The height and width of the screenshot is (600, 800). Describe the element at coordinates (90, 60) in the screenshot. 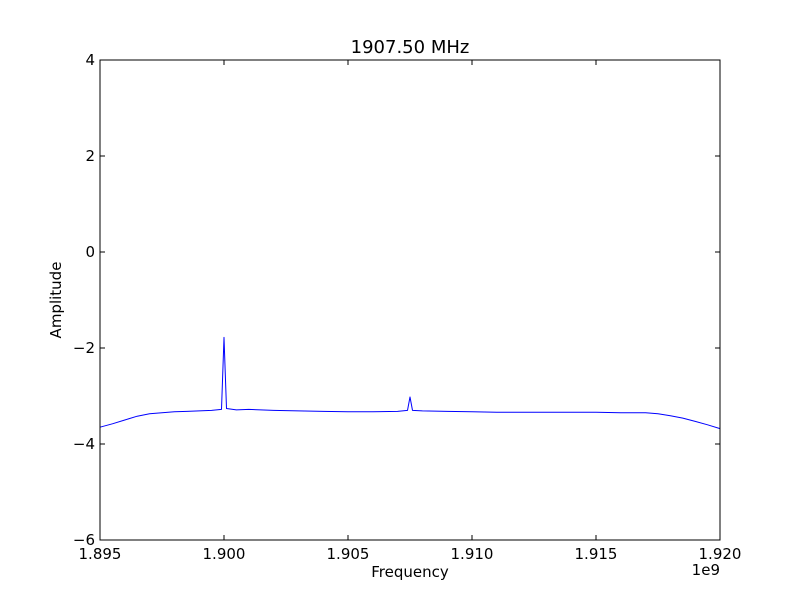

I see `y-tick-label: 4` at that location.